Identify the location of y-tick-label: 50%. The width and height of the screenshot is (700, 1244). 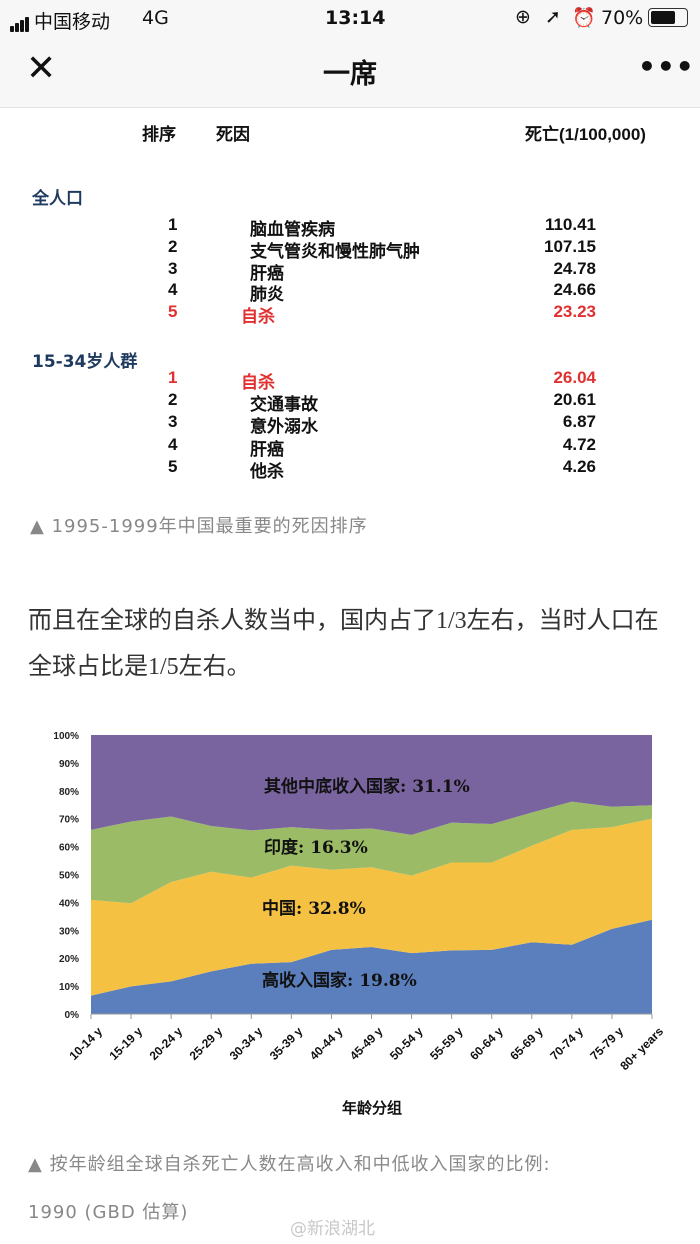
(69, 876).